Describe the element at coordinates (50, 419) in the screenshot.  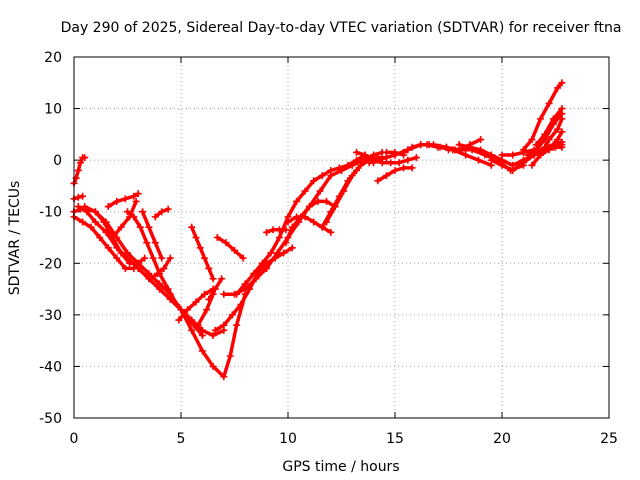
I see `y-tick-label: -50` at that location.